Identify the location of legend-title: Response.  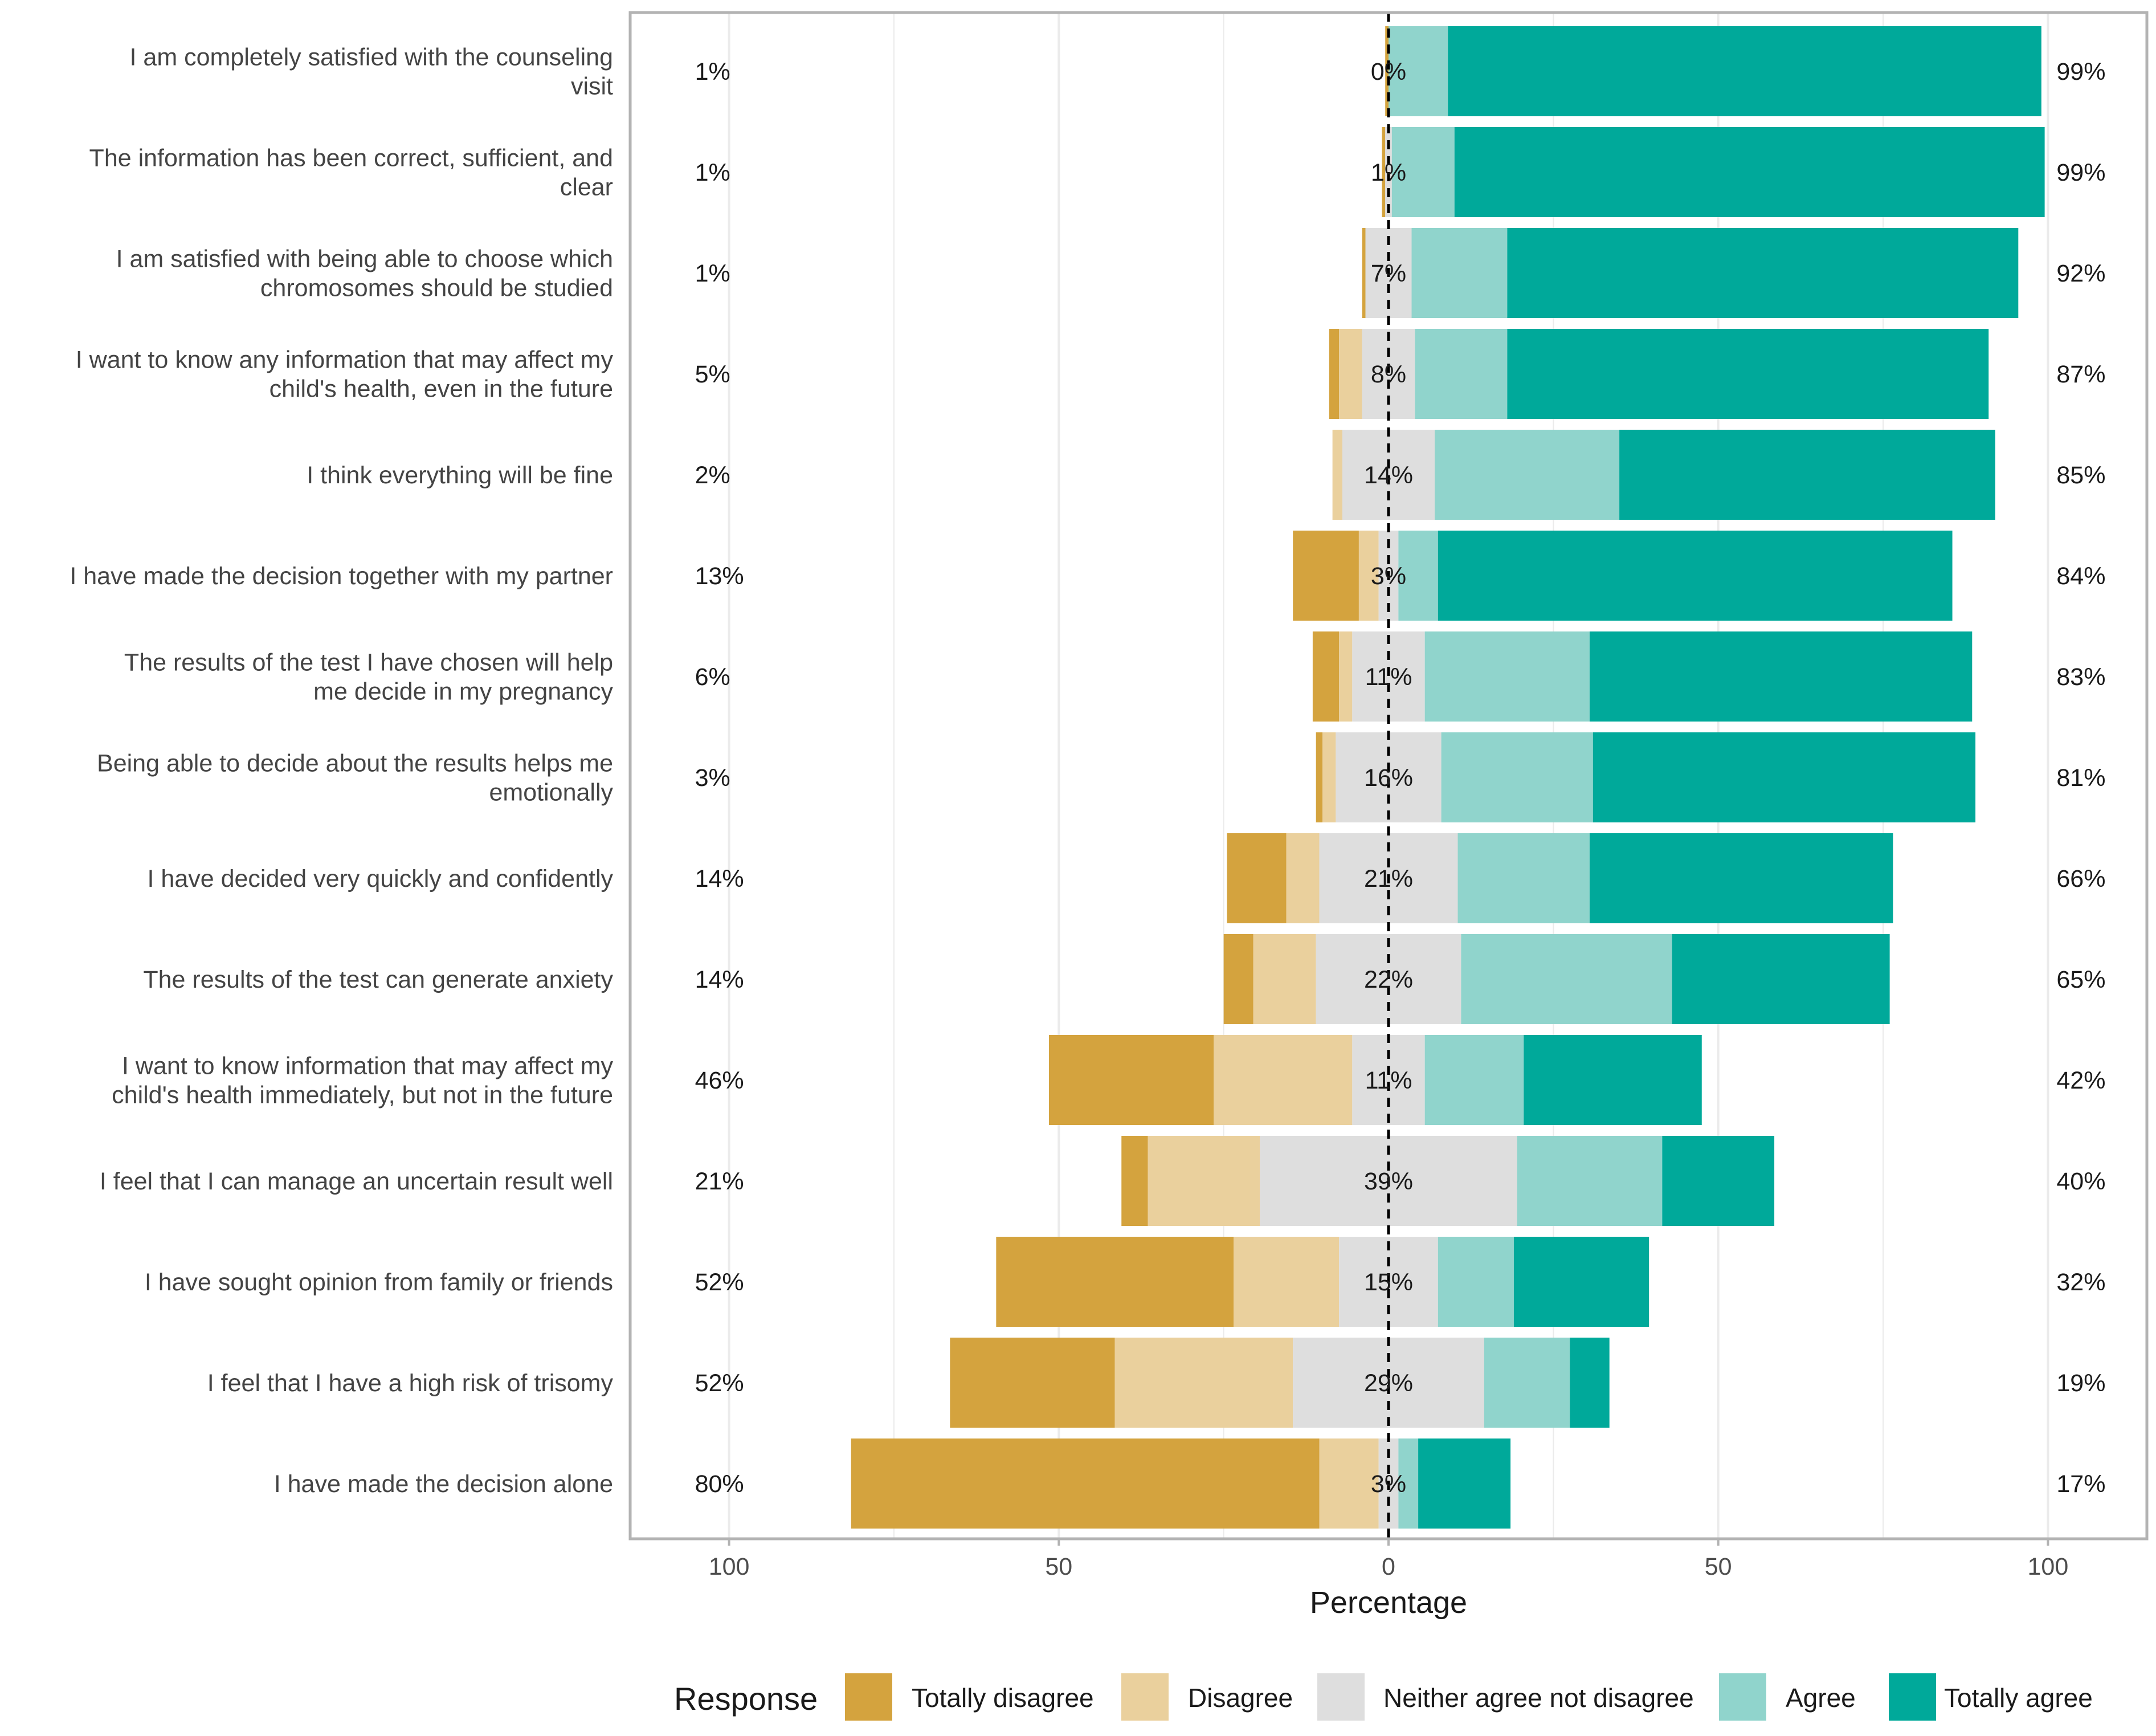
(746, 1699).